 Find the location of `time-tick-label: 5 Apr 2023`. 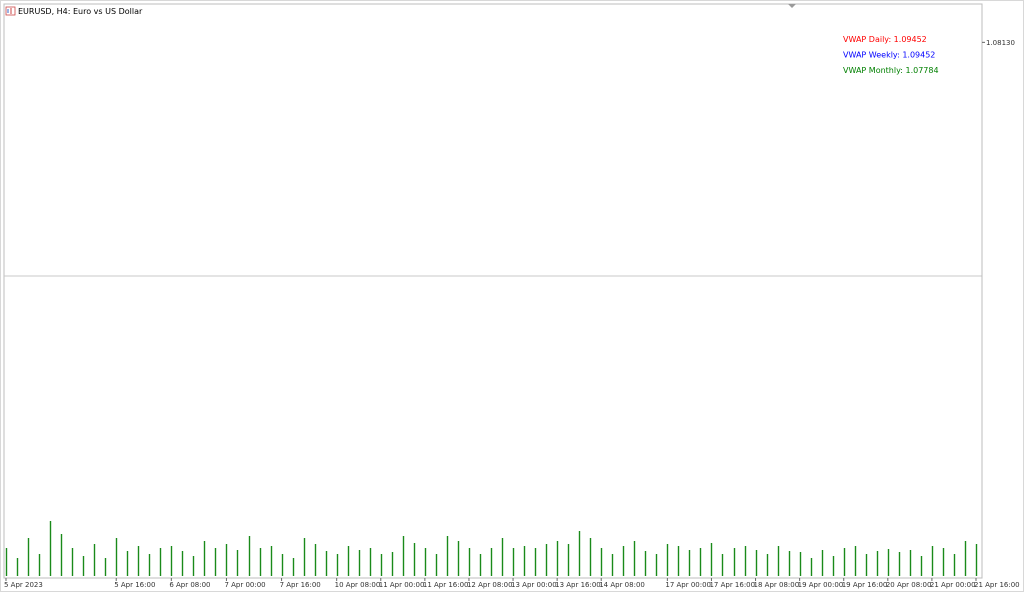

time-tick-label: 5 Apr 2023 is located at coordinates (23, 585).